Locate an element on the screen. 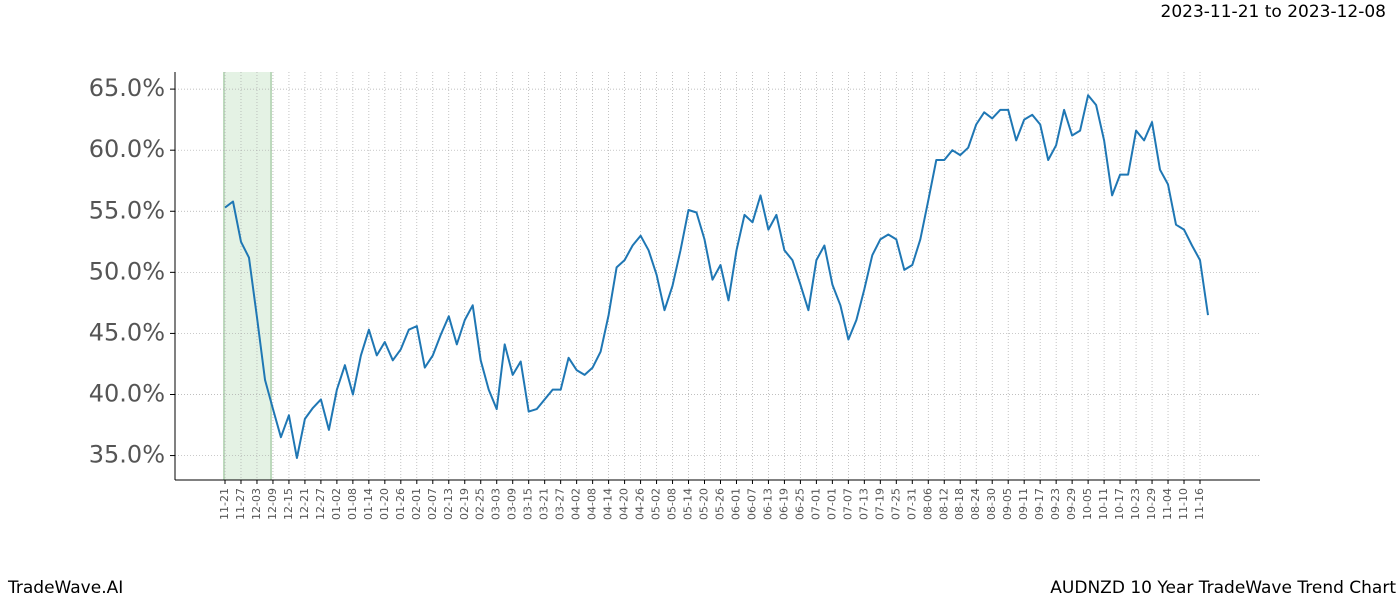 The height and width of the screenshot is (604, 1400). y-tick-label: 35.0% is located at coordinates (127, 455).